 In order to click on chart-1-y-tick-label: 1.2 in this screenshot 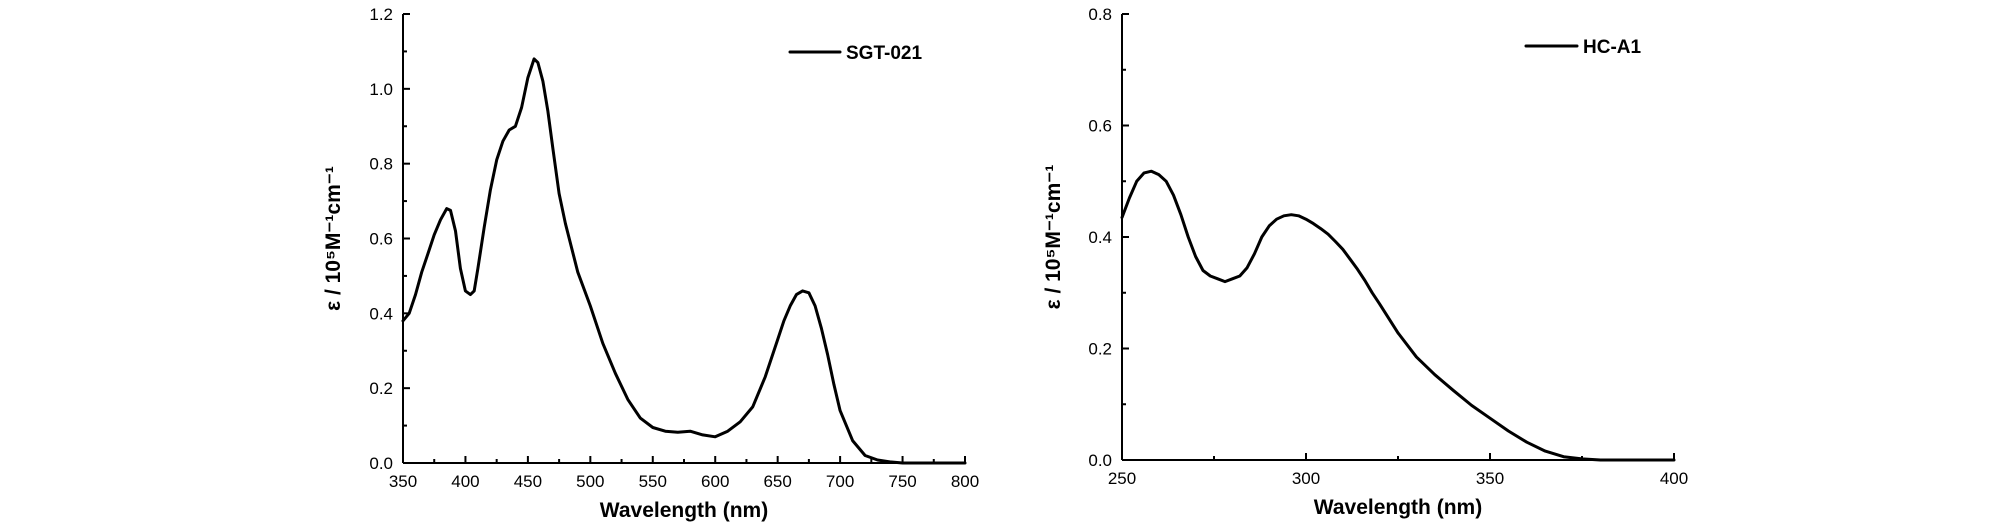, I will do `click(381, 14)`.